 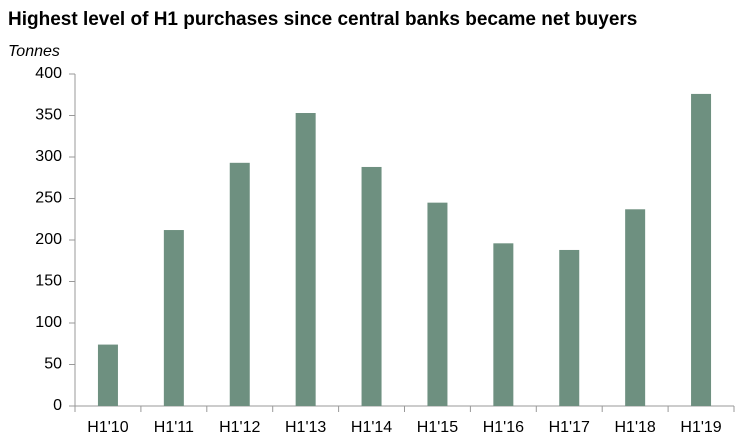 What do you see at coordinates (437, 427) in the screenshot?
I see `x-tick-label: H1'15` at bounding box center [437, 427].